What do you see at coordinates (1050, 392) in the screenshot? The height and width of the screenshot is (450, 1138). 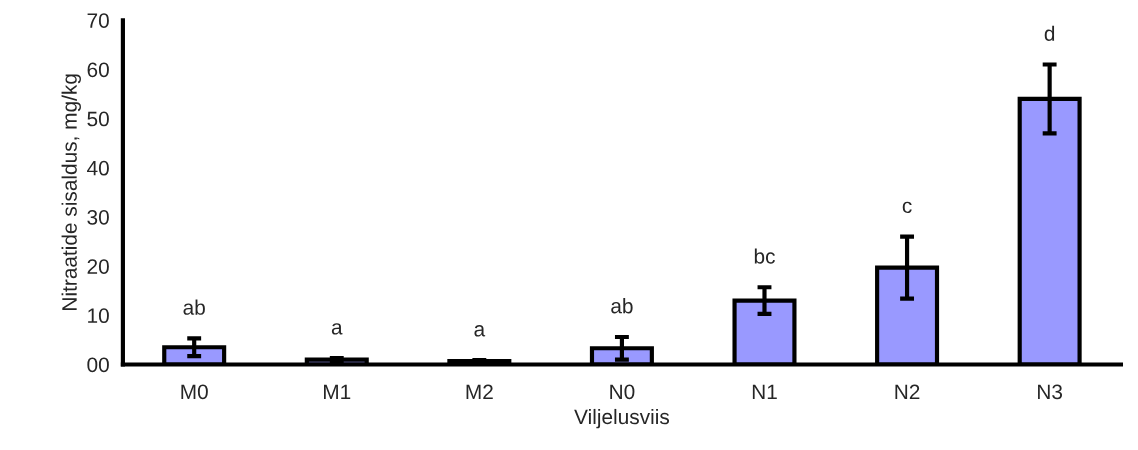 I see `x-tick-label: N3` at bounding box center [1050, 392].